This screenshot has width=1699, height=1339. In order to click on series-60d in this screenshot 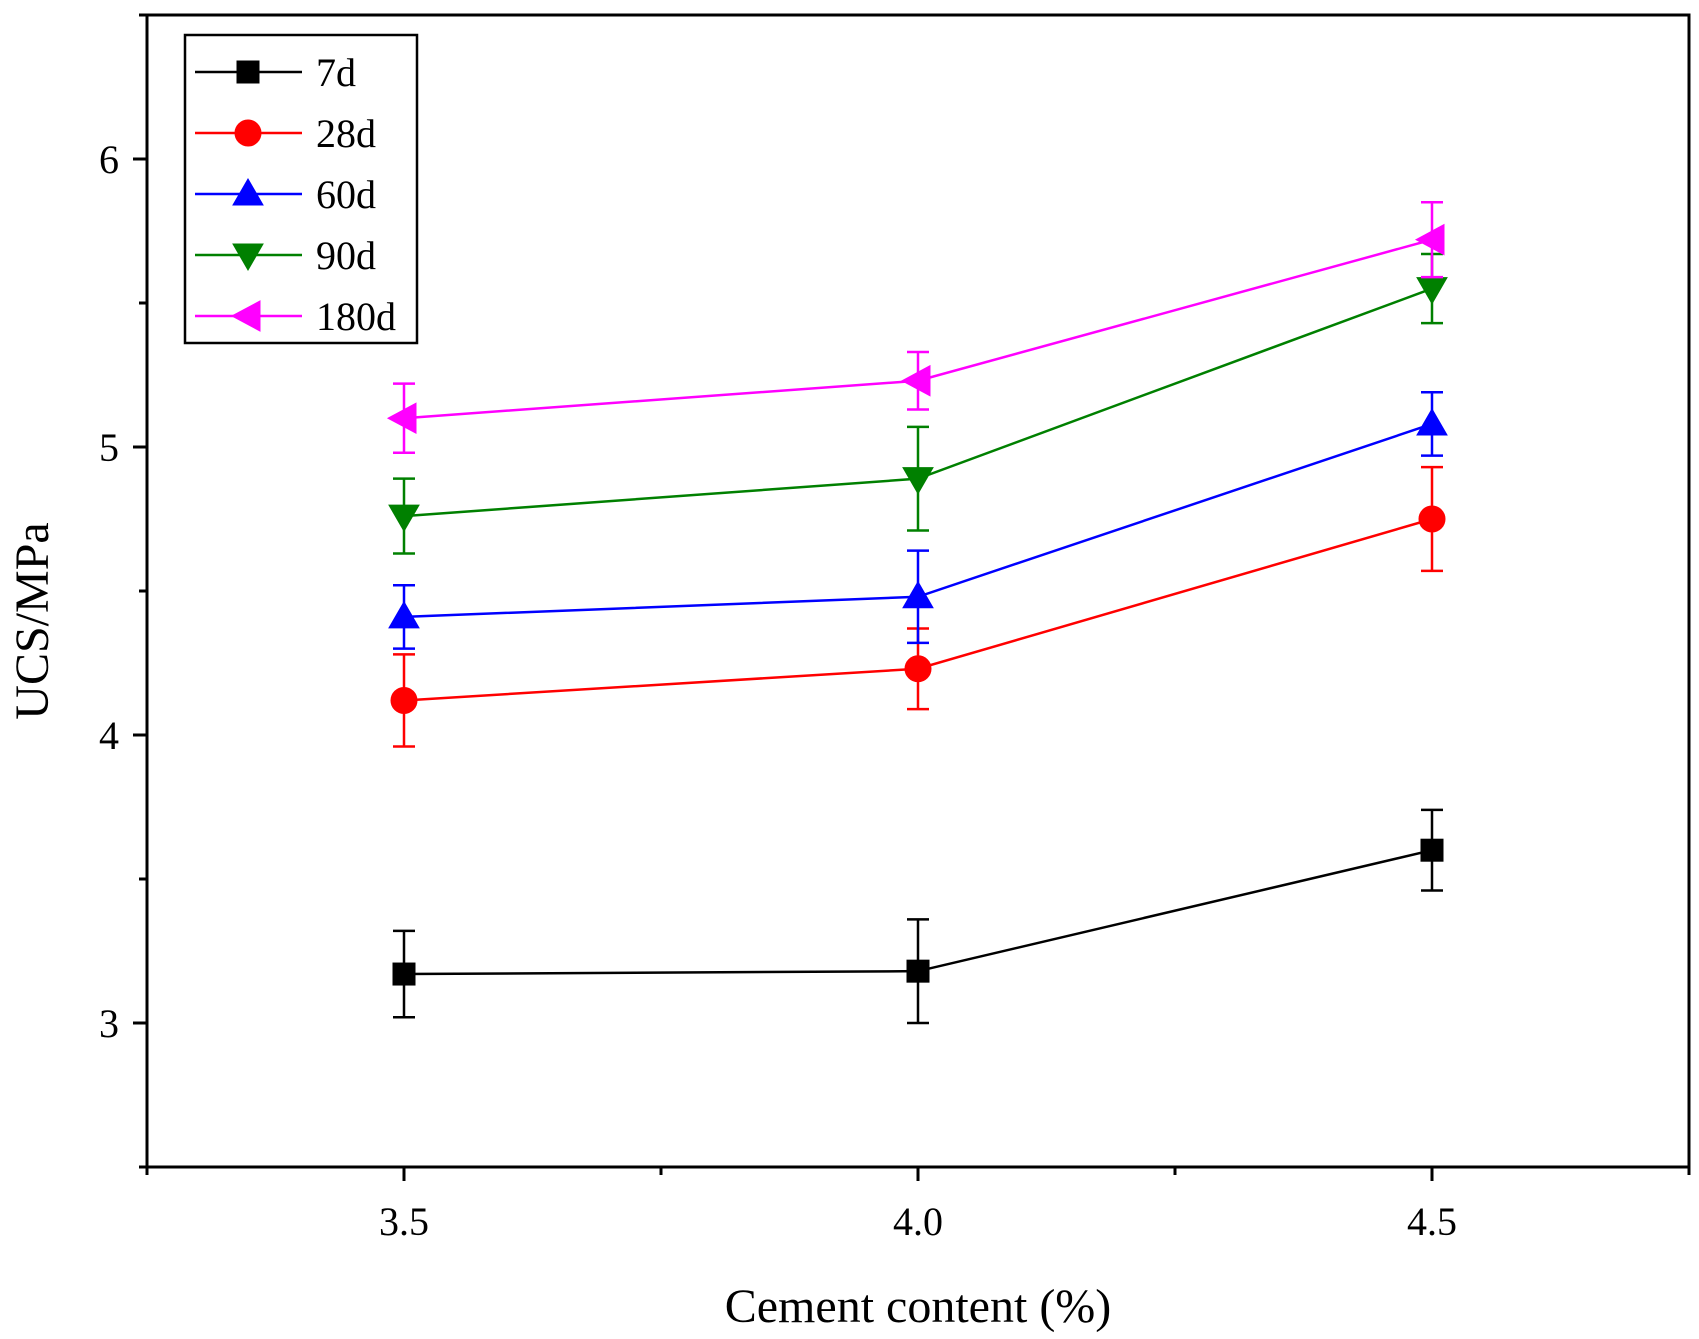, I will do `click(918, 520)`.